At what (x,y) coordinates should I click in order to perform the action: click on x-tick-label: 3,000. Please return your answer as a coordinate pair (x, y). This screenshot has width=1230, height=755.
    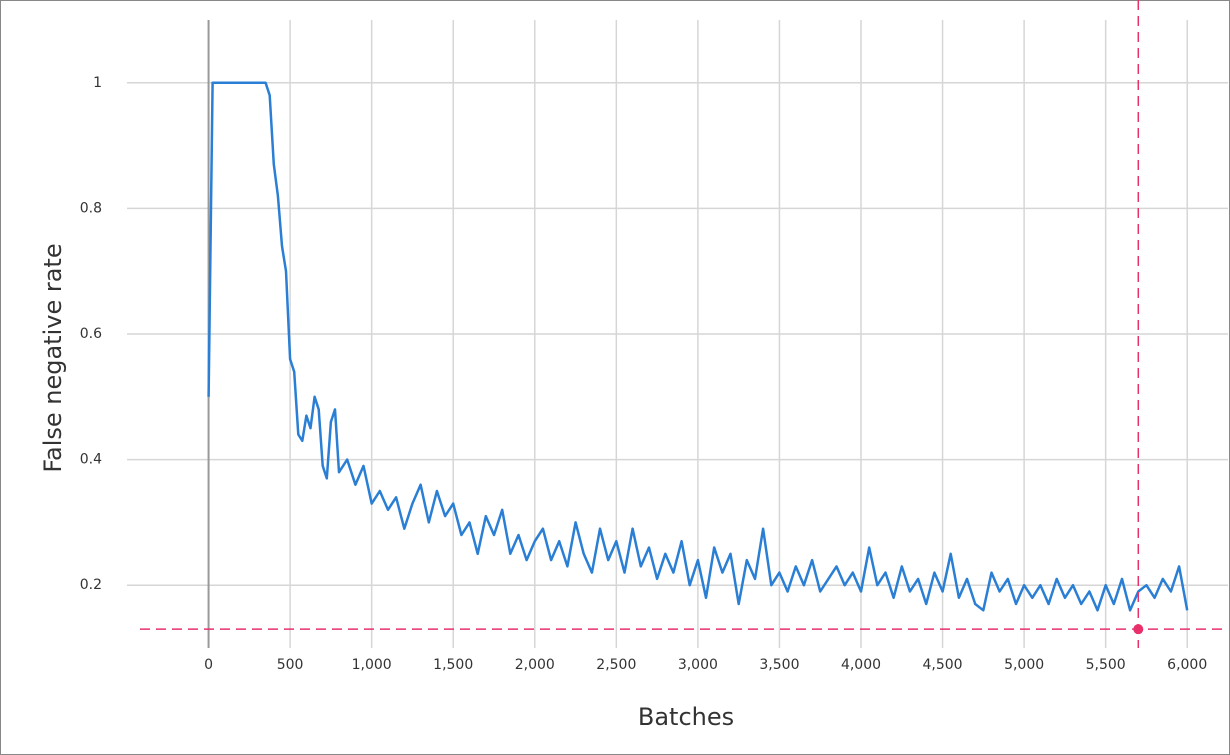
    Looking at the image, I should click on (698, 665).